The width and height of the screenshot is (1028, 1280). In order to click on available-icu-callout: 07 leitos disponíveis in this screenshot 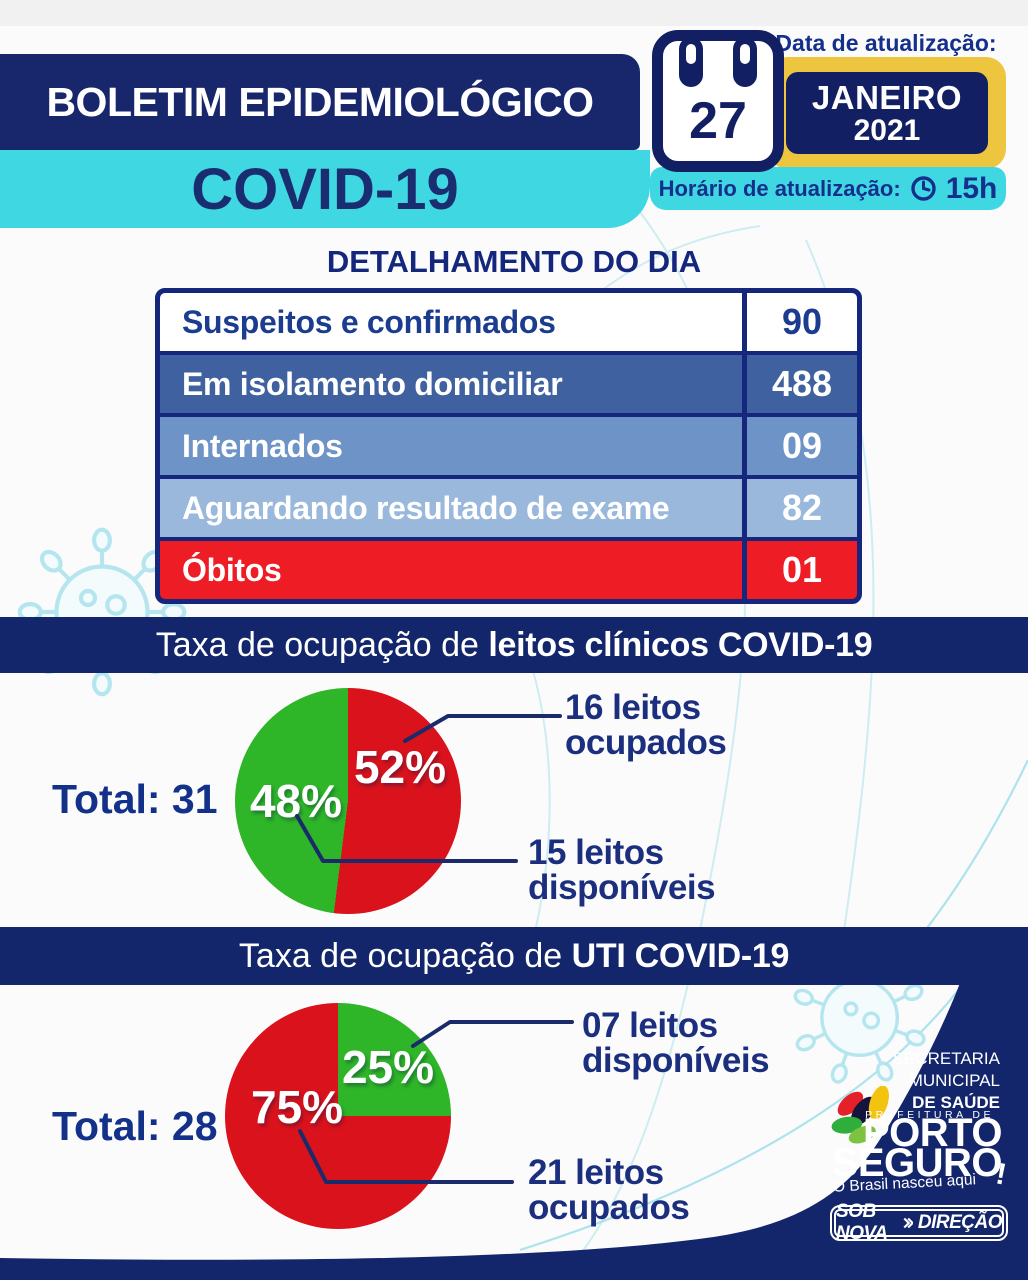, I will do `click(676, 1043)`.